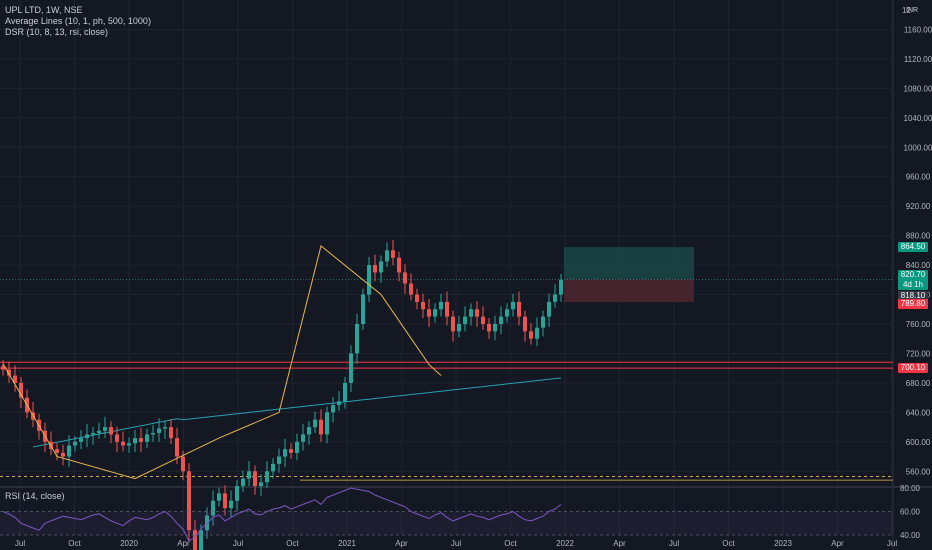 Image resolution: width=932 pixels, height=550 pixels. Describe the element at coordinates (918, 353) in the screenshot. I see `y-tick-label: 720.00` at that location.